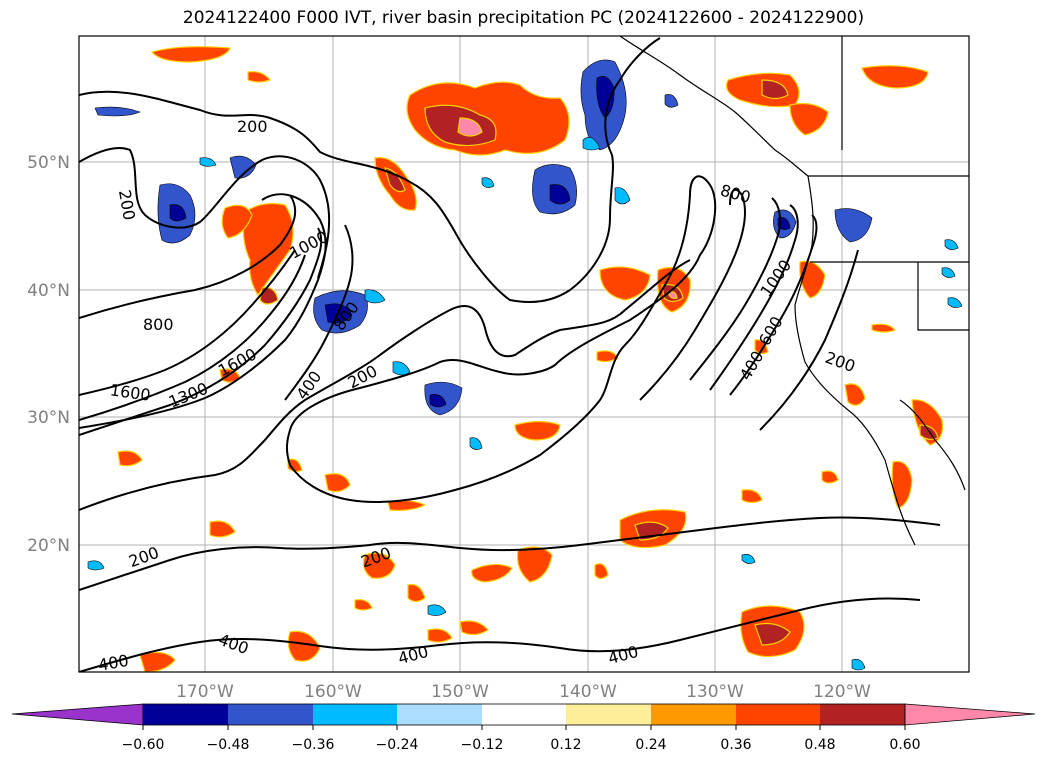 The height and width of the screenshot is (765, 1047). I want to click on ivt-contour-1000-east, so click(735, 289).